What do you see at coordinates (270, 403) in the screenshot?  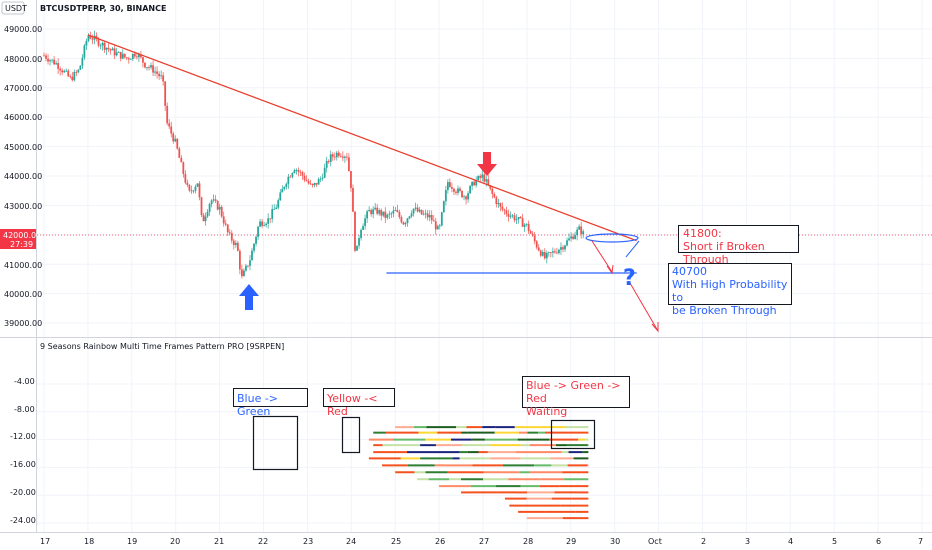 I see `note-blue-green: Blue -> Green` at bounding box center [270, 403].